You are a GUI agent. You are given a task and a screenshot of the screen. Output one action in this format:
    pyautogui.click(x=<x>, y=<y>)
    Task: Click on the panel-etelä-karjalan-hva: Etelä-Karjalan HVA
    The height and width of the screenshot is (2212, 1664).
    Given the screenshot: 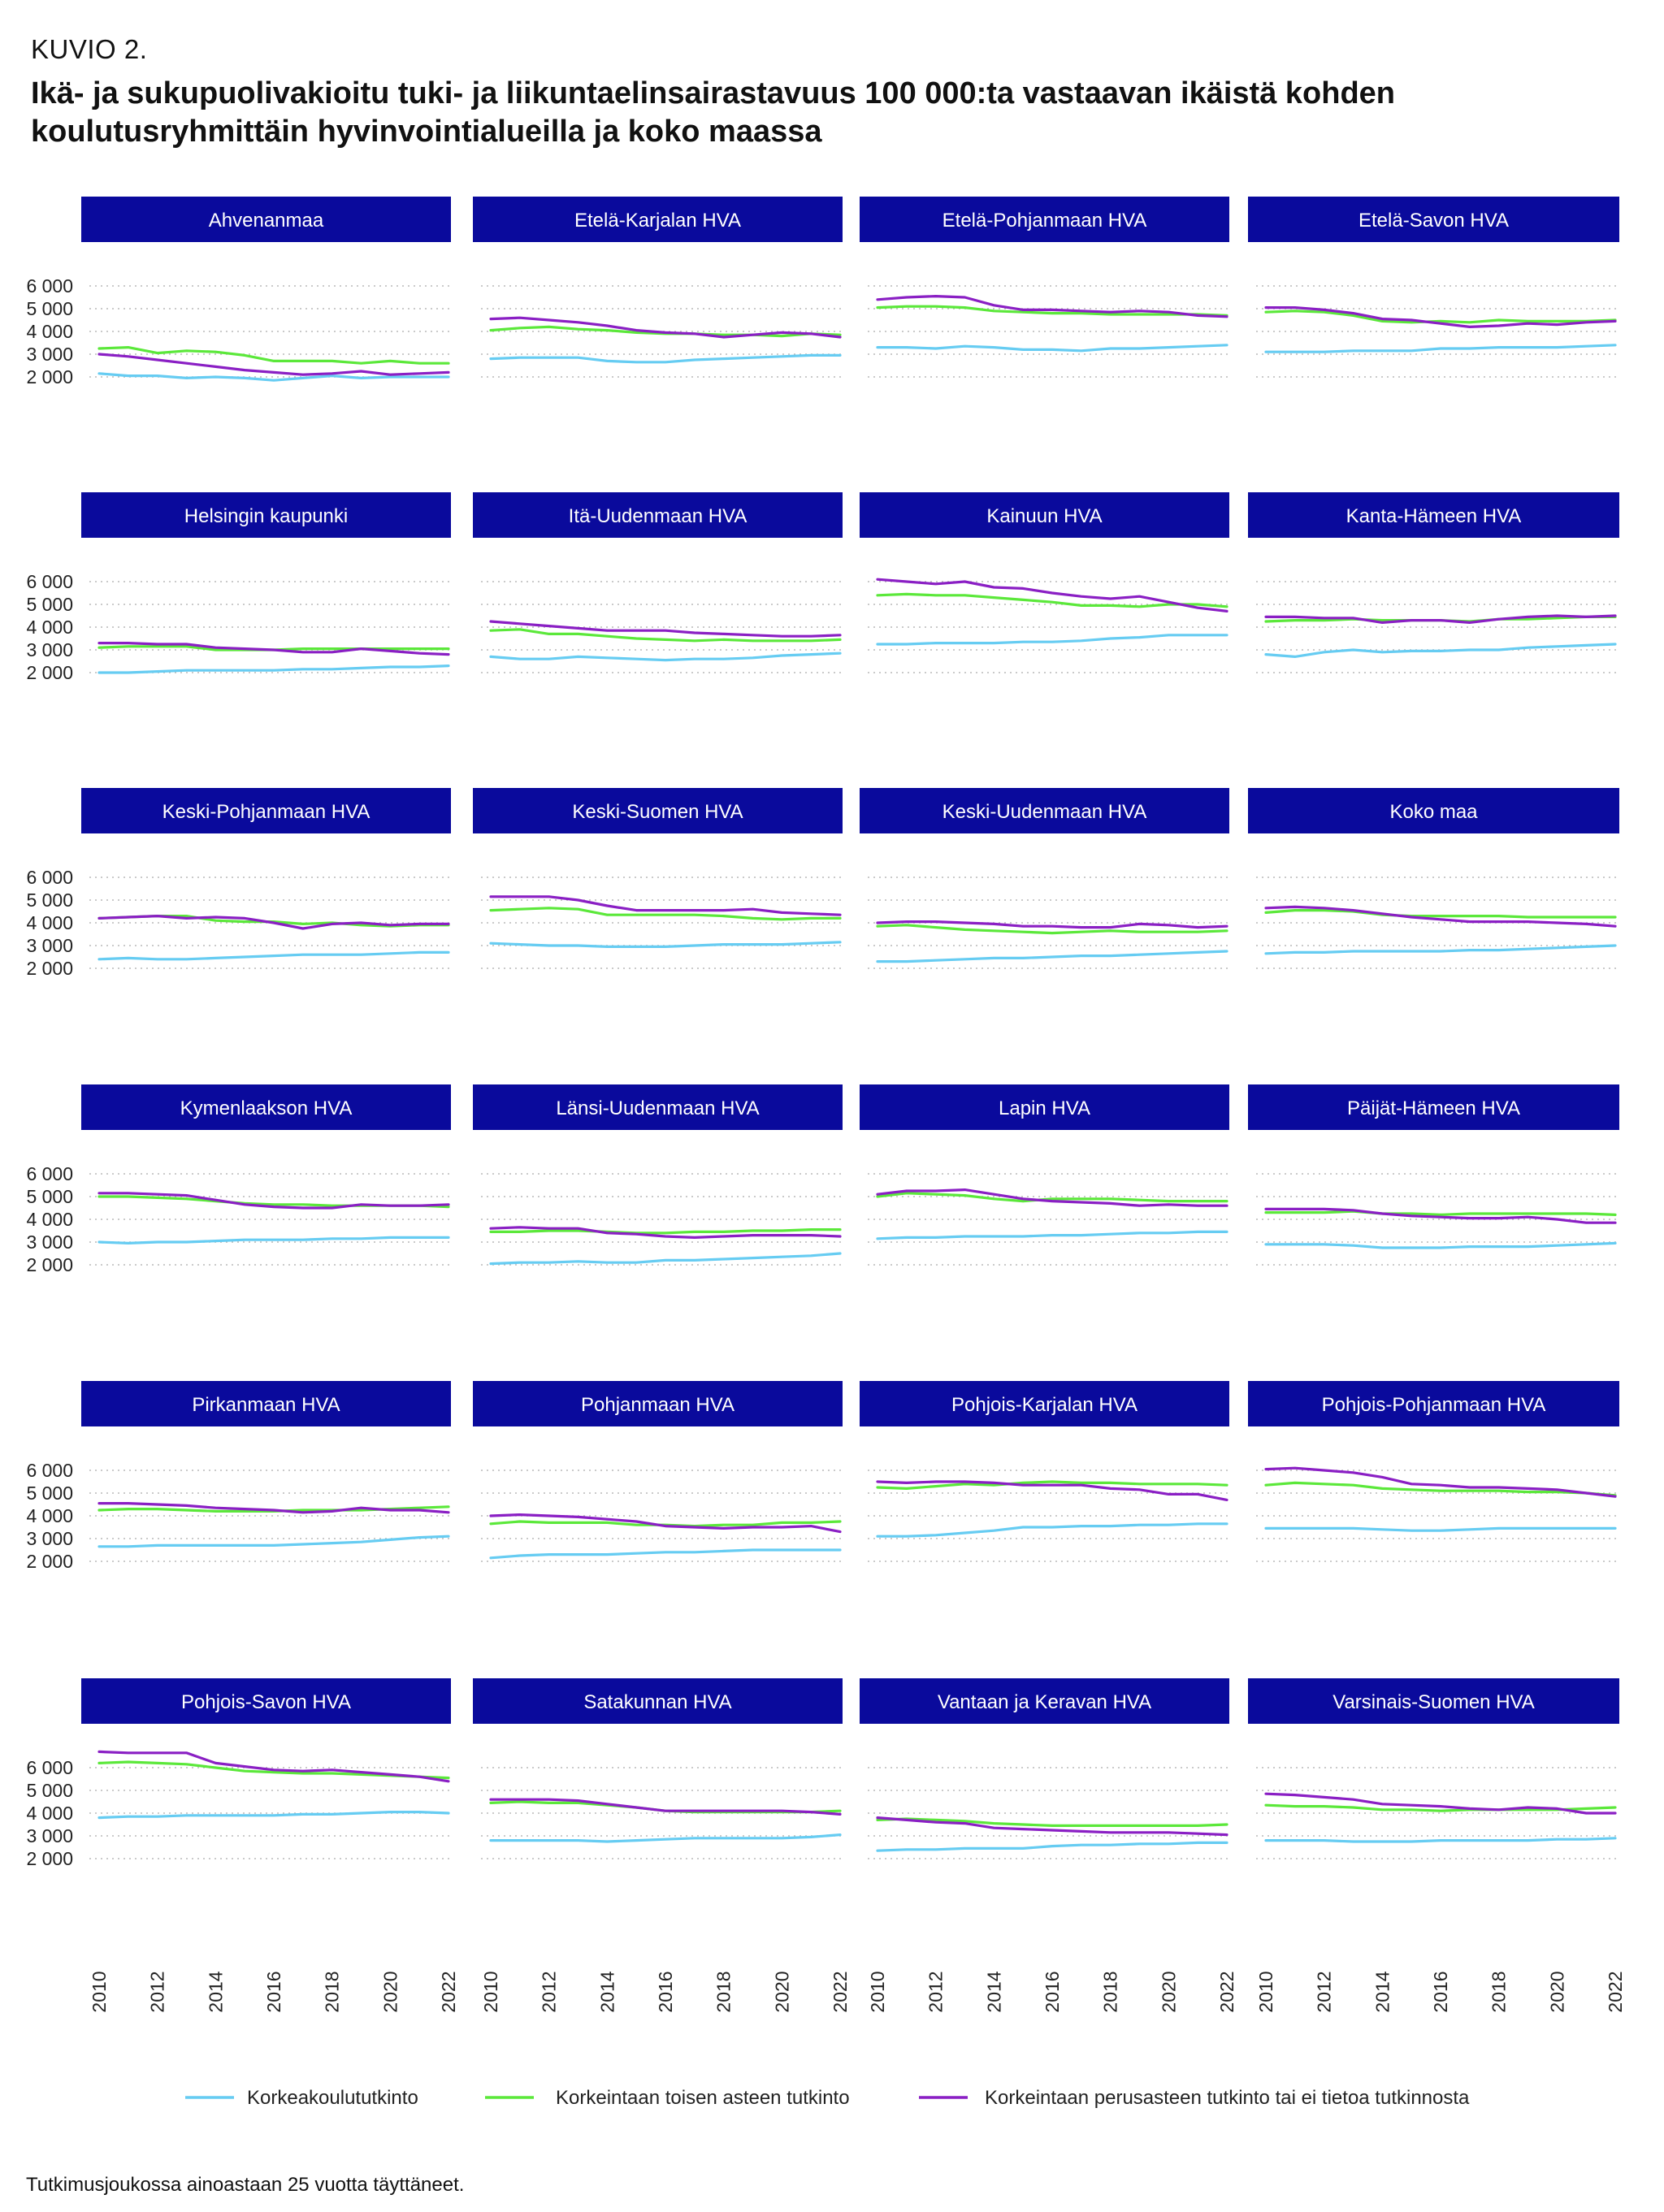 What is the action you would take?
    pyautogui.click(x=658, y=287)
    